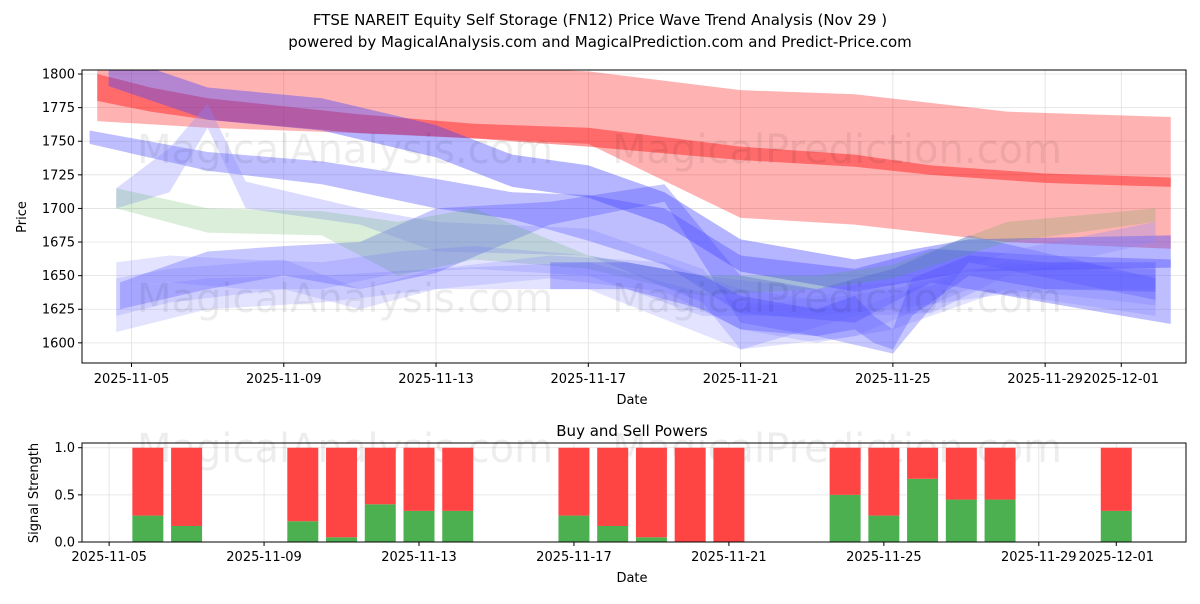 Image resolution: width=1200 pixels, height=604 pixels. I want to click on price-ytick-label: 1700, so click(58, 209).